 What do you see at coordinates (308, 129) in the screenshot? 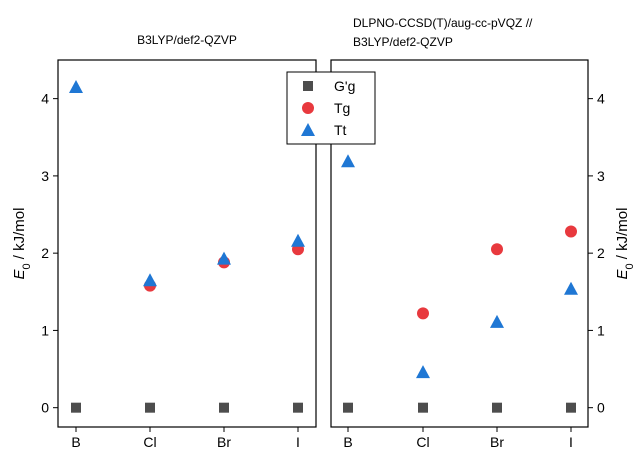
I see `legend-marker-tt` at bounding box center [308, 129].